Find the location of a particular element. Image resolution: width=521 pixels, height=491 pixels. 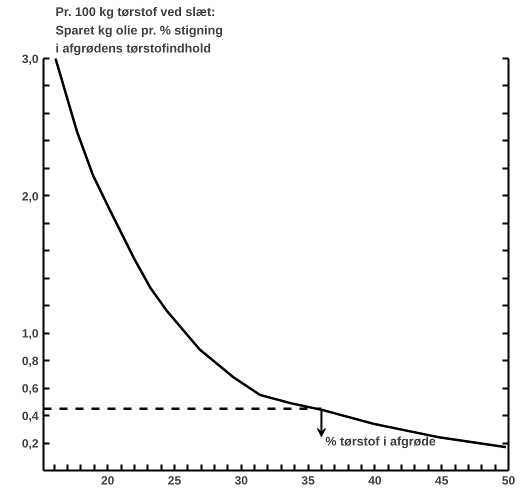

x-tick-label: 50 is located at coordinates (509, 481).